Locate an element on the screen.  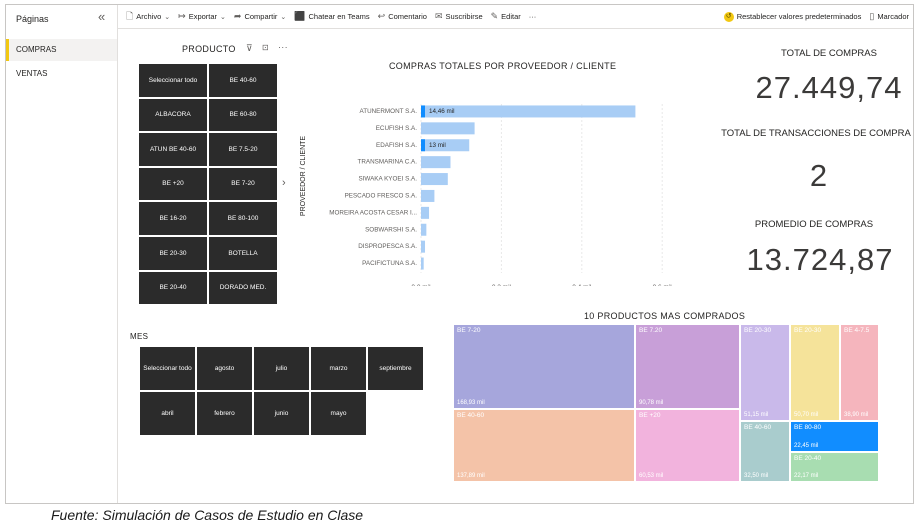
treemap-tile: BE +20 60,53 mil is located at coordinates (687, 445).